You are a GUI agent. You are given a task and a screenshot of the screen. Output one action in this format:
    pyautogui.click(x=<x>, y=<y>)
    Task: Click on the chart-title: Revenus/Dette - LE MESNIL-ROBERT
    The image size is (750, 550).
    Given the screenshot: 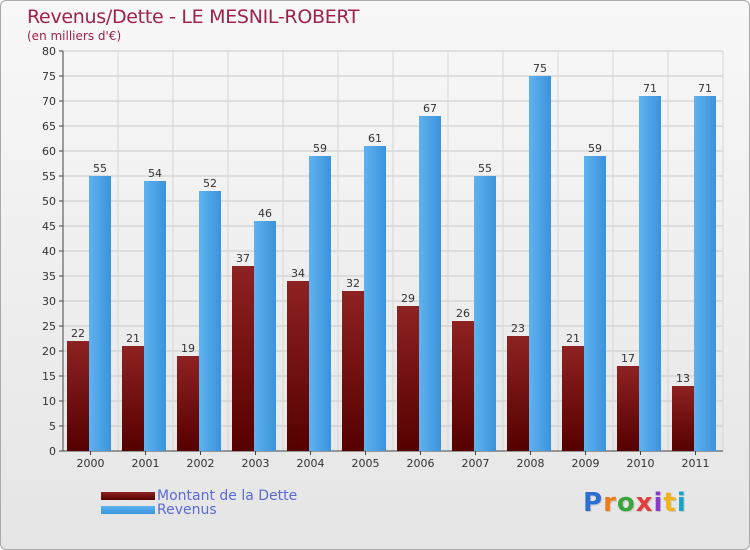 What is the action you would take?
    pyautogui.click(x=193, y=17)
    